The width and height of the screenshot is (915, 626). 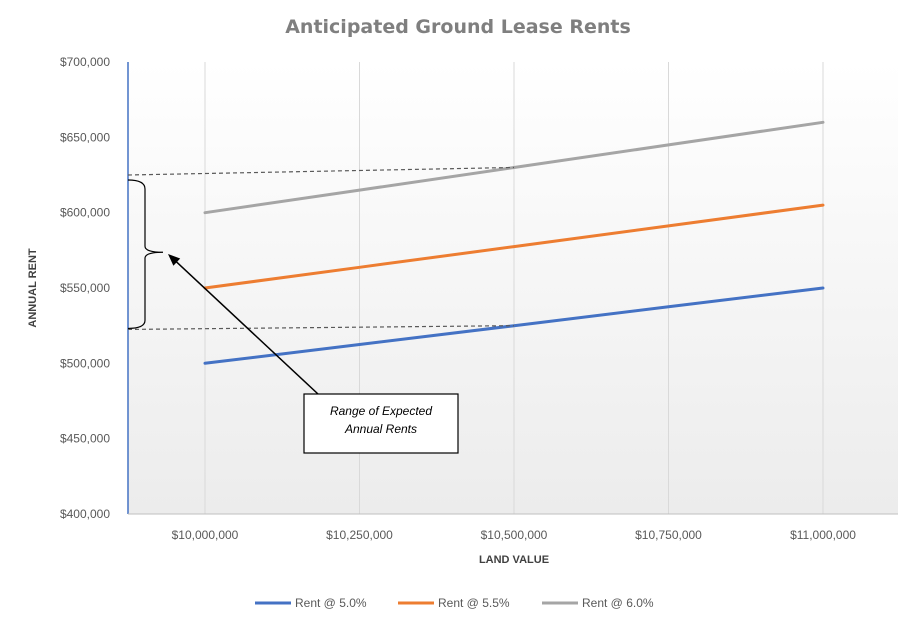 I want to click on legend-label-2: Rent @ 5.5%, so click(x=474, y=603).